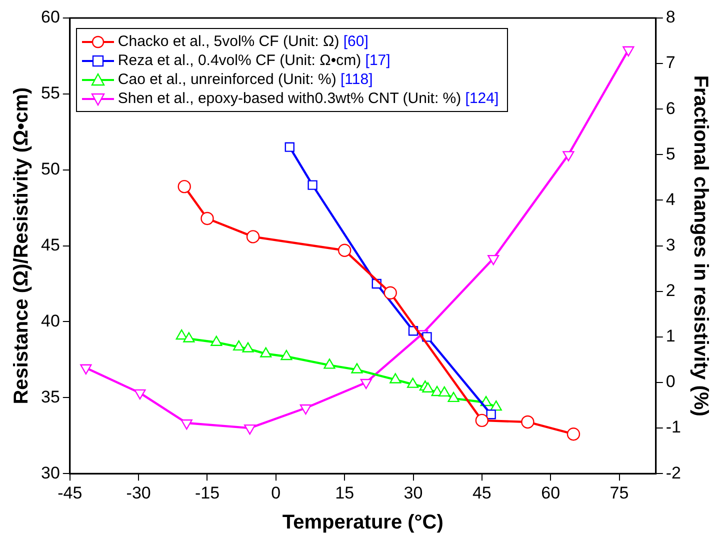  Describe the element at coordinates (619, 492) in the screenshot. I see `x-tick-label: 75` at that location.